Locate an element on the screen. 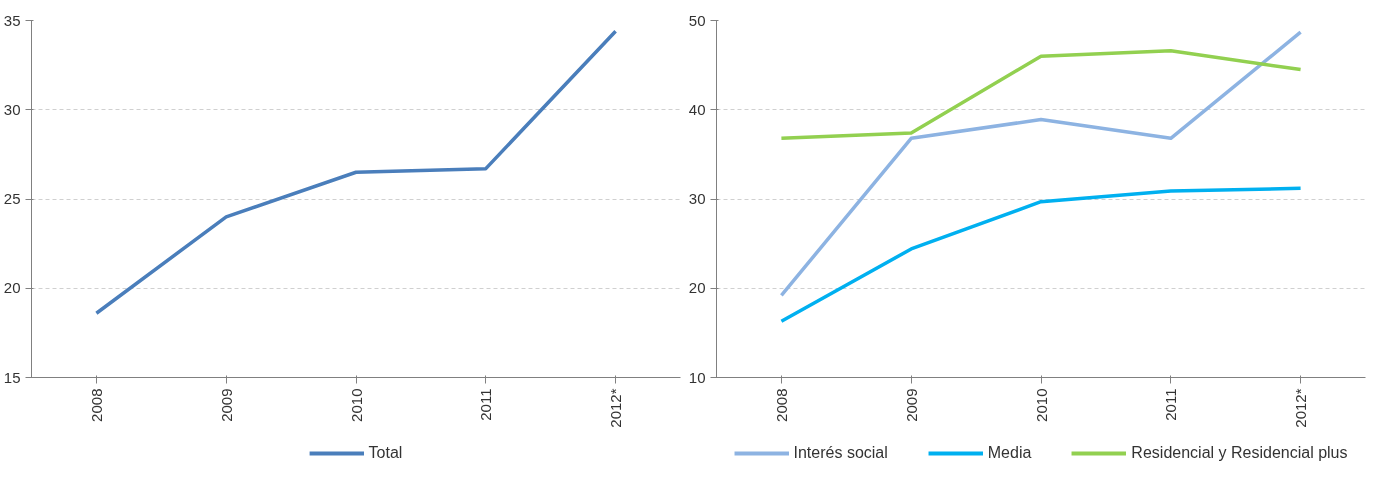 The width and height of the screenshot is (1390, 504). y-tick-label: 40 is located at coordinates (697, 109).